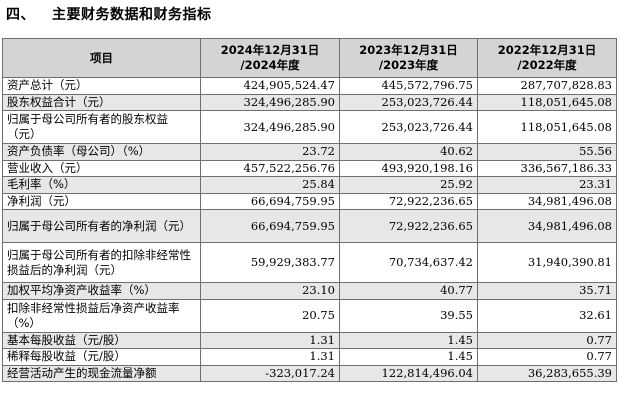 The image size is (620, 418). What do you see at coordinates (547, 291) in the screenshot?
I see `value-2022: 35.71` at bounding box center [547, 291].